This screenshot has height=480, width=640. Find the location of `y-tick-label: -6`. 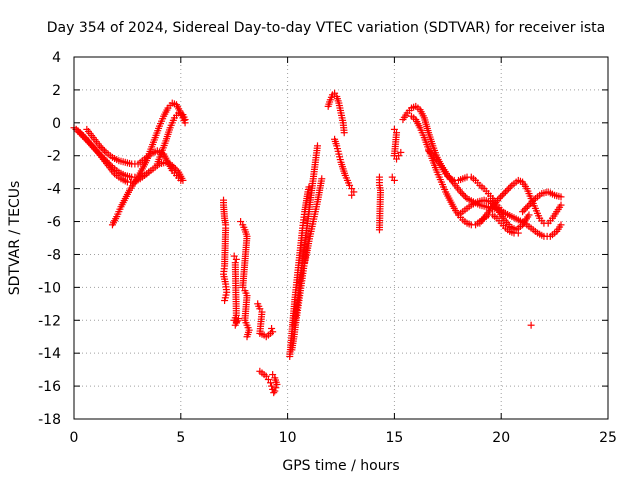

y-tick-label: -6 is located at coordinates (54, 223).